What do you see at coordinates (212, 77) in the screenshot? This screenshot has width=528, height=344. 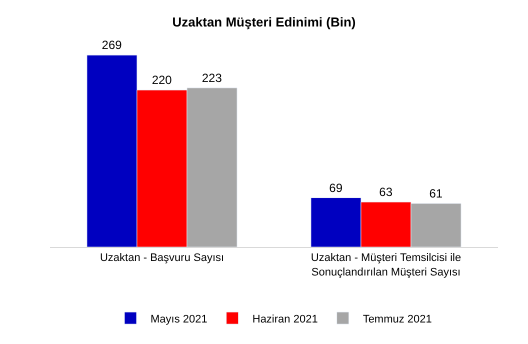 I see `data-label: 223` at bounding box center [212, 77].